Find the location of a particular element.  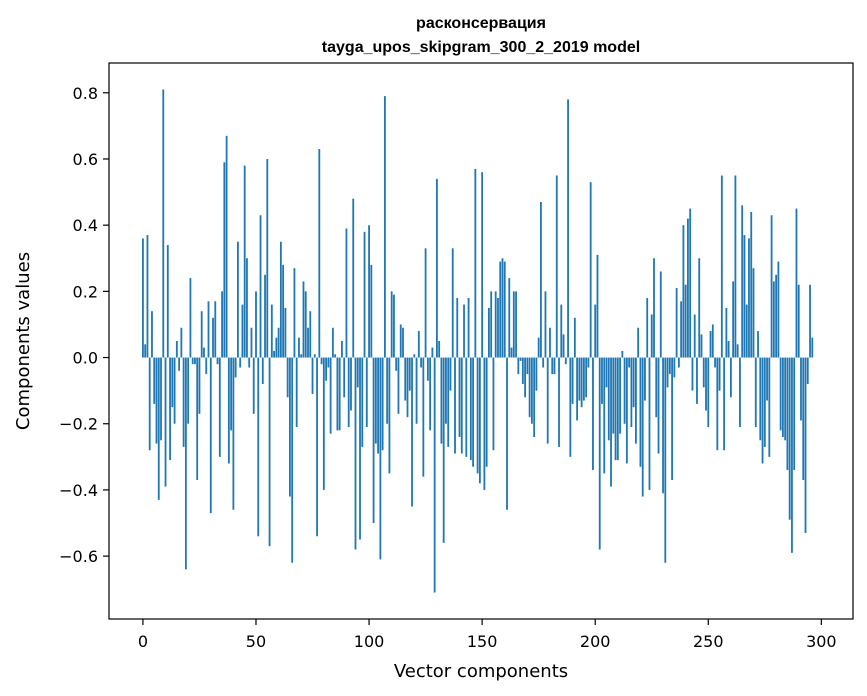

y-tick-label: 0.4 is located at coordinates (85, 225).